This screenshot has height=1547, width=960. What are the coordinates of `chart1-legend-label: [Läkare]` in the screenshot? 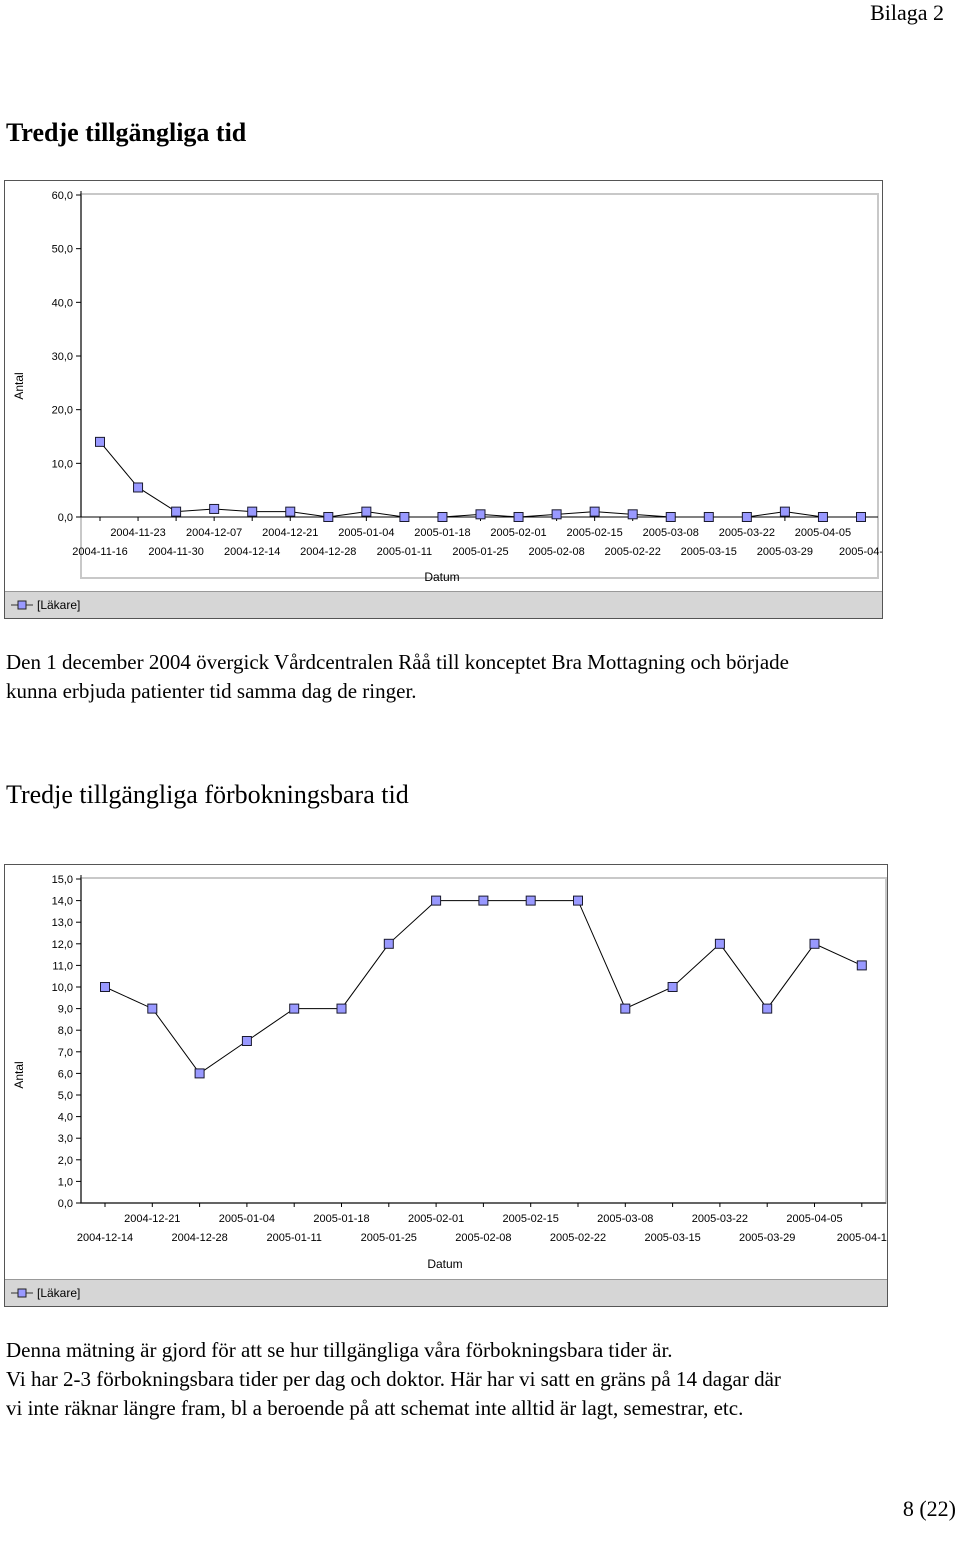 It's located at (59, 605).